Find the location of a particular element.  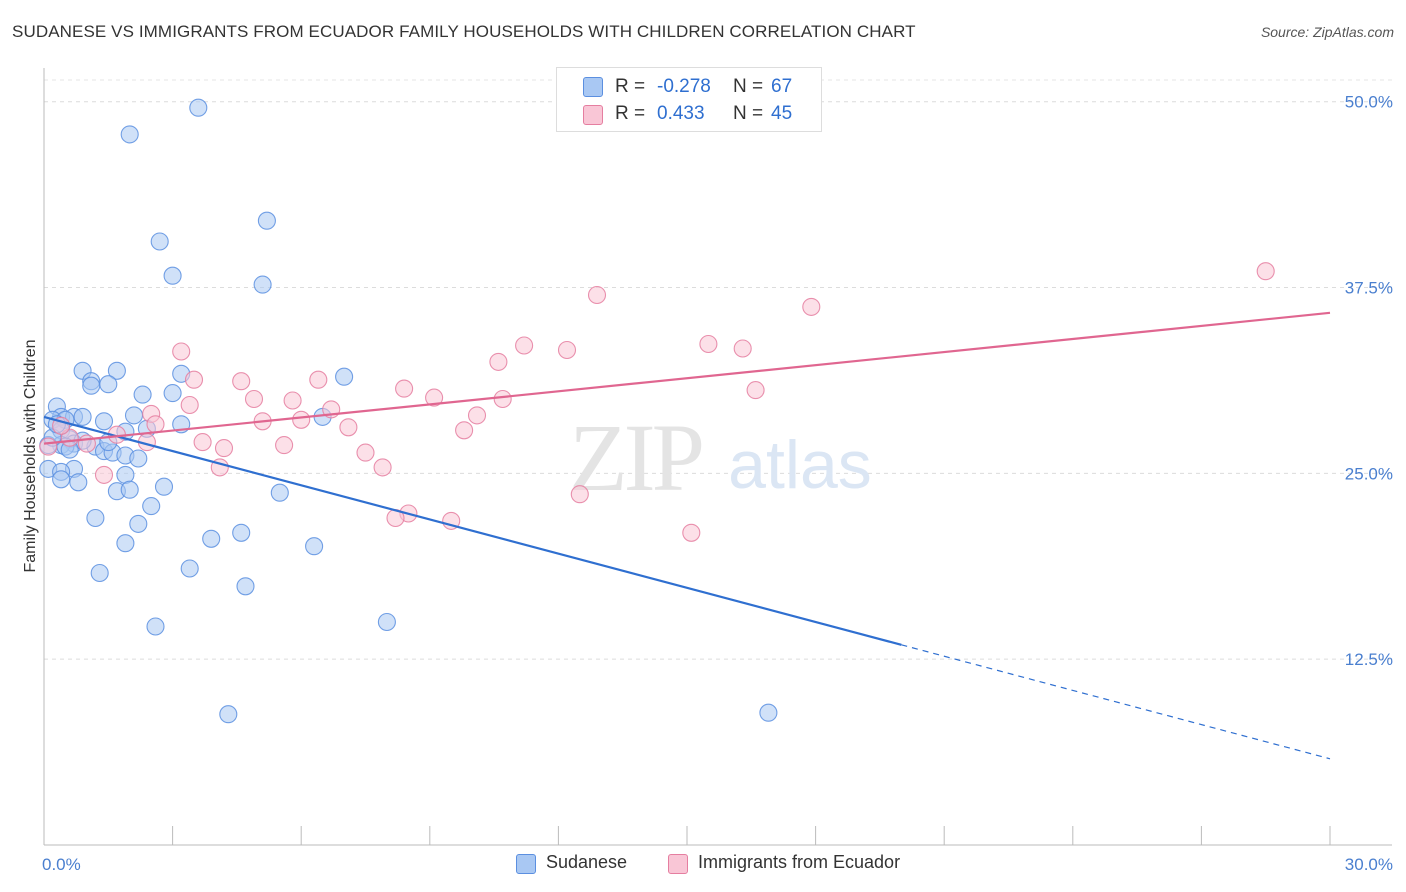

bottom-legend-sudanese: Sudanese is located at coordinates (587, 862).